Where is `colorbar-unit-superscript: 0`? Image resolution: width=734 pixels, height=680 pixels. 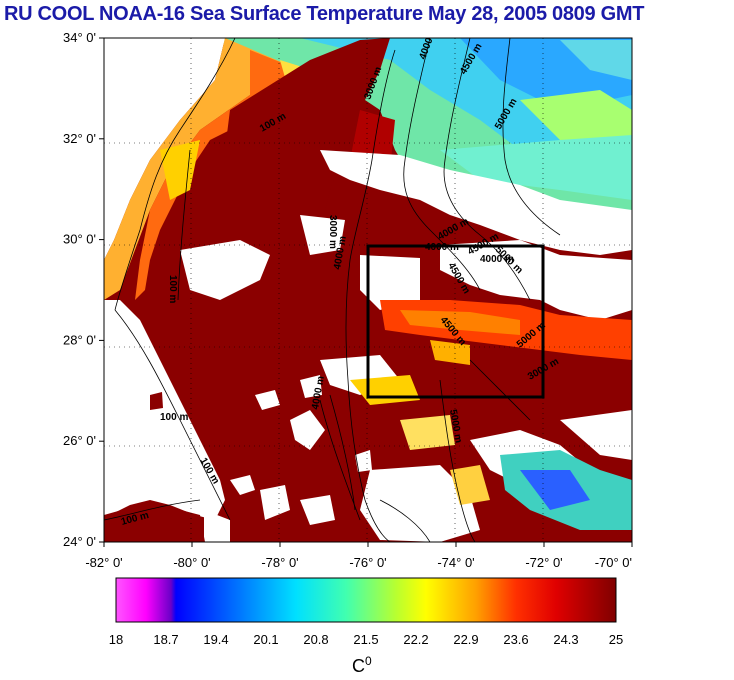 colorbar-unit-superscript: 0 is located at coordinates (368, 661).